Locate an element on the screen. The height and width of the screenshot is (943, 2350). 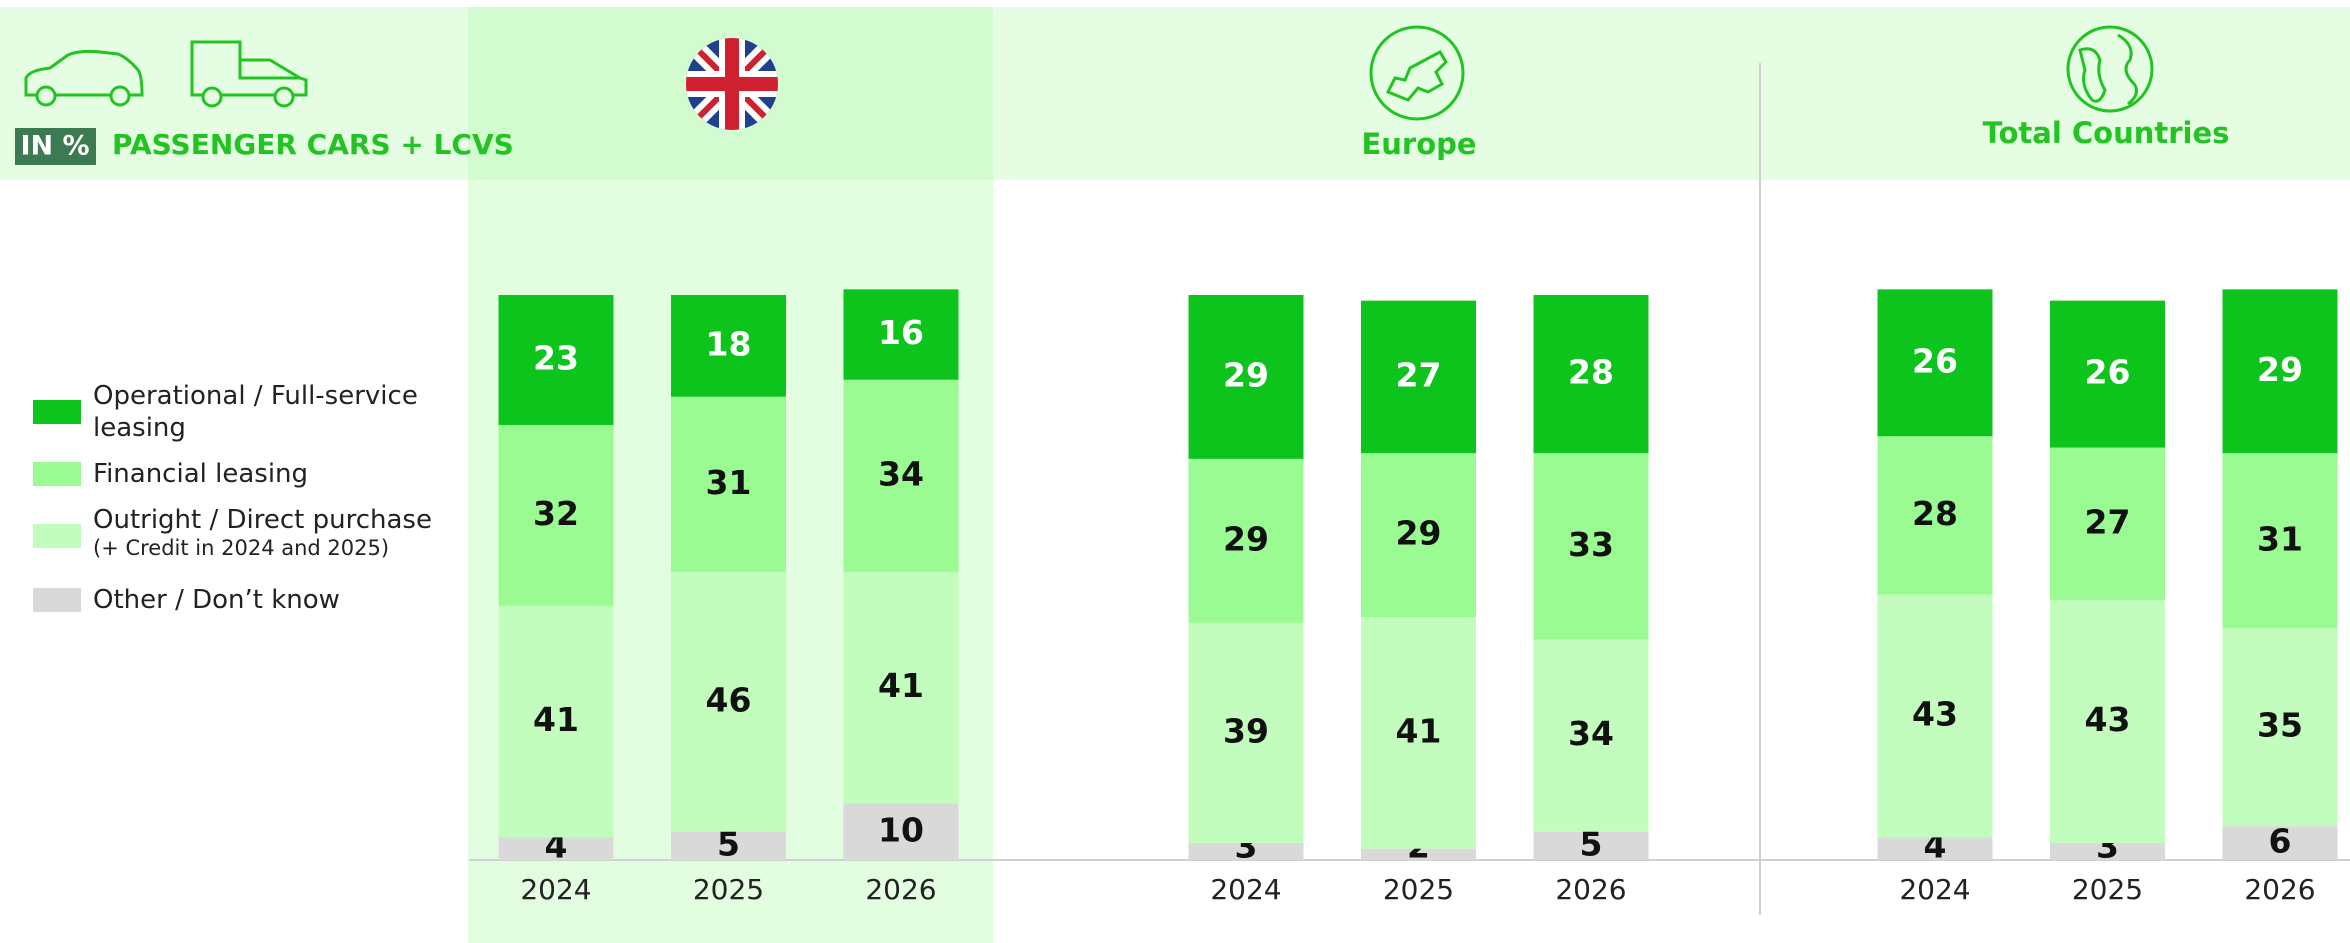
value-label: 16 is located at coordinates (901, 332).